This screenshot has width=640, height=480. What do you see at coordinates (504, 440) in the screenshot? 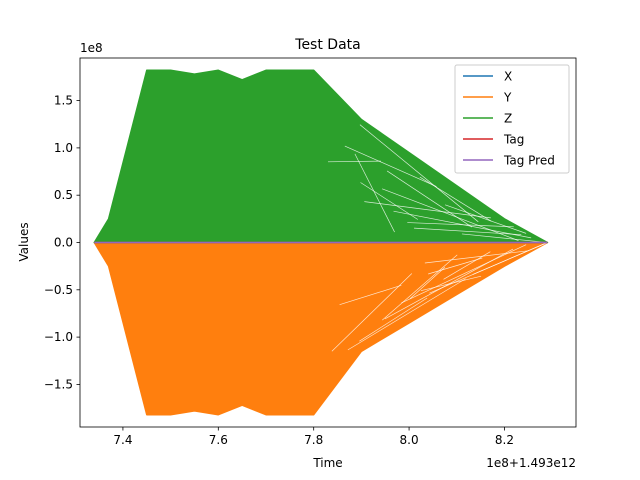
I see `x-tick-label: 8.2` at bounding box center [504, 440].